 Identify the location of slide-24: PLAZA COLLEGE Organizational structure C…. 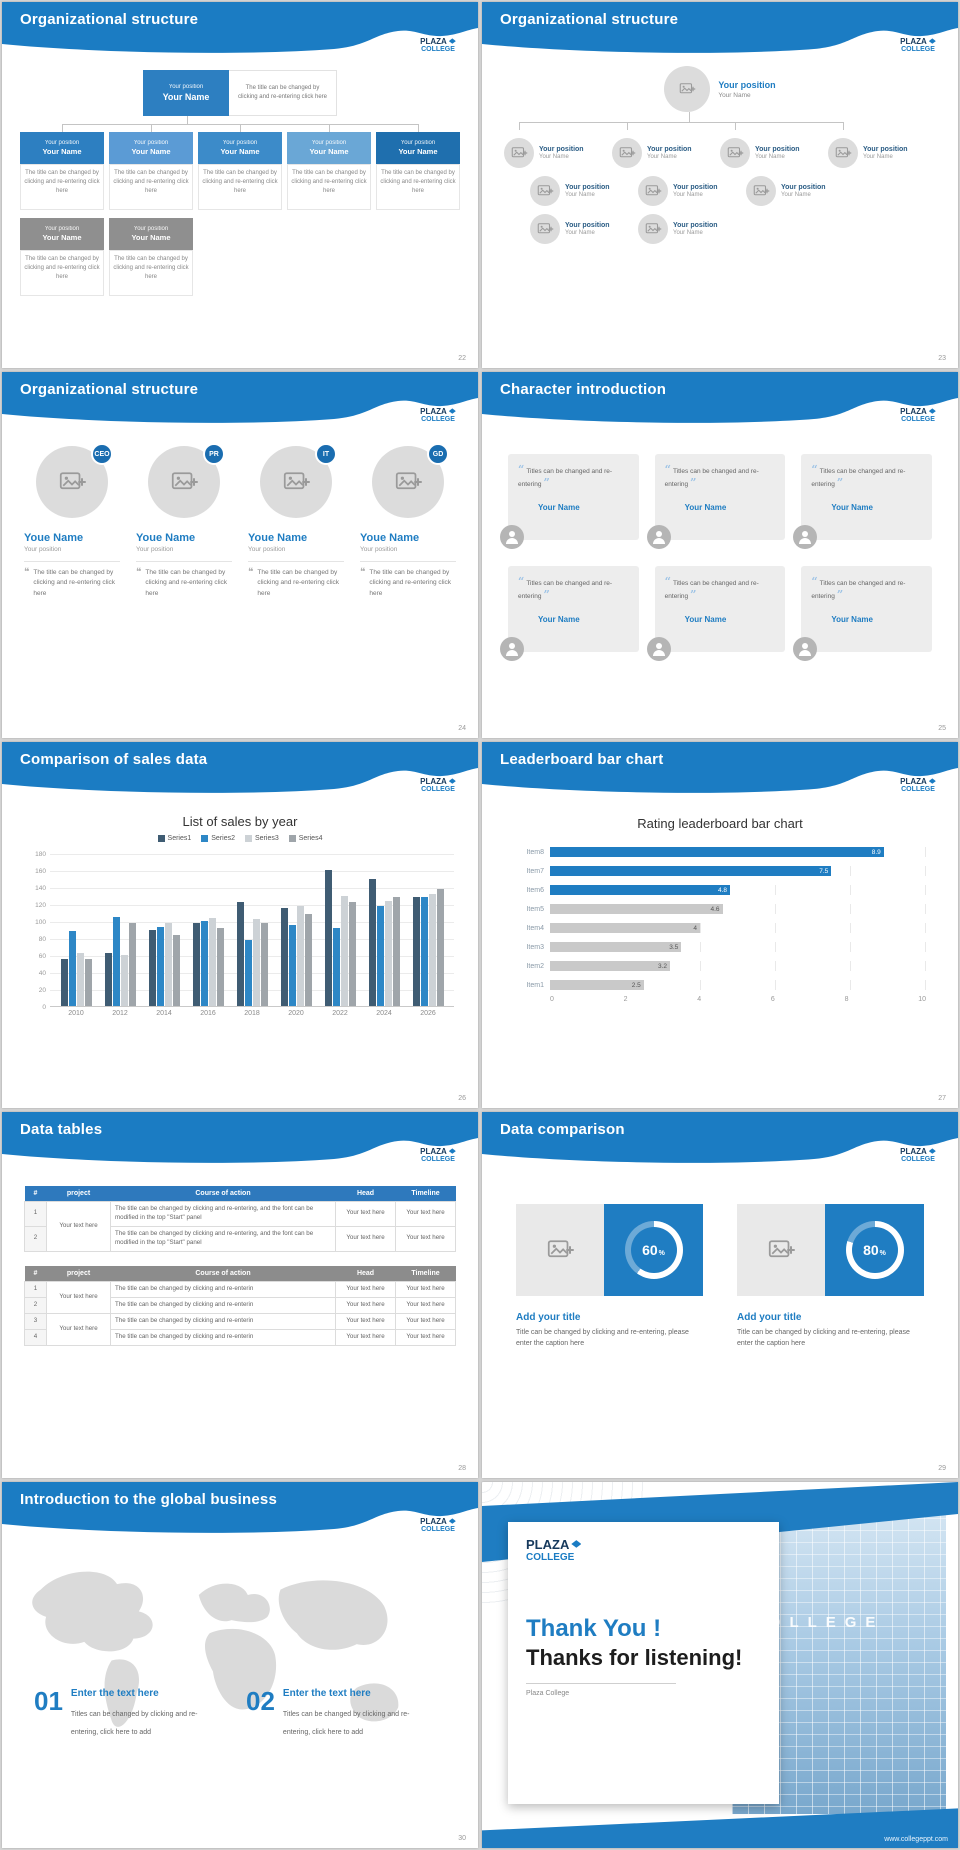
(240, 555).